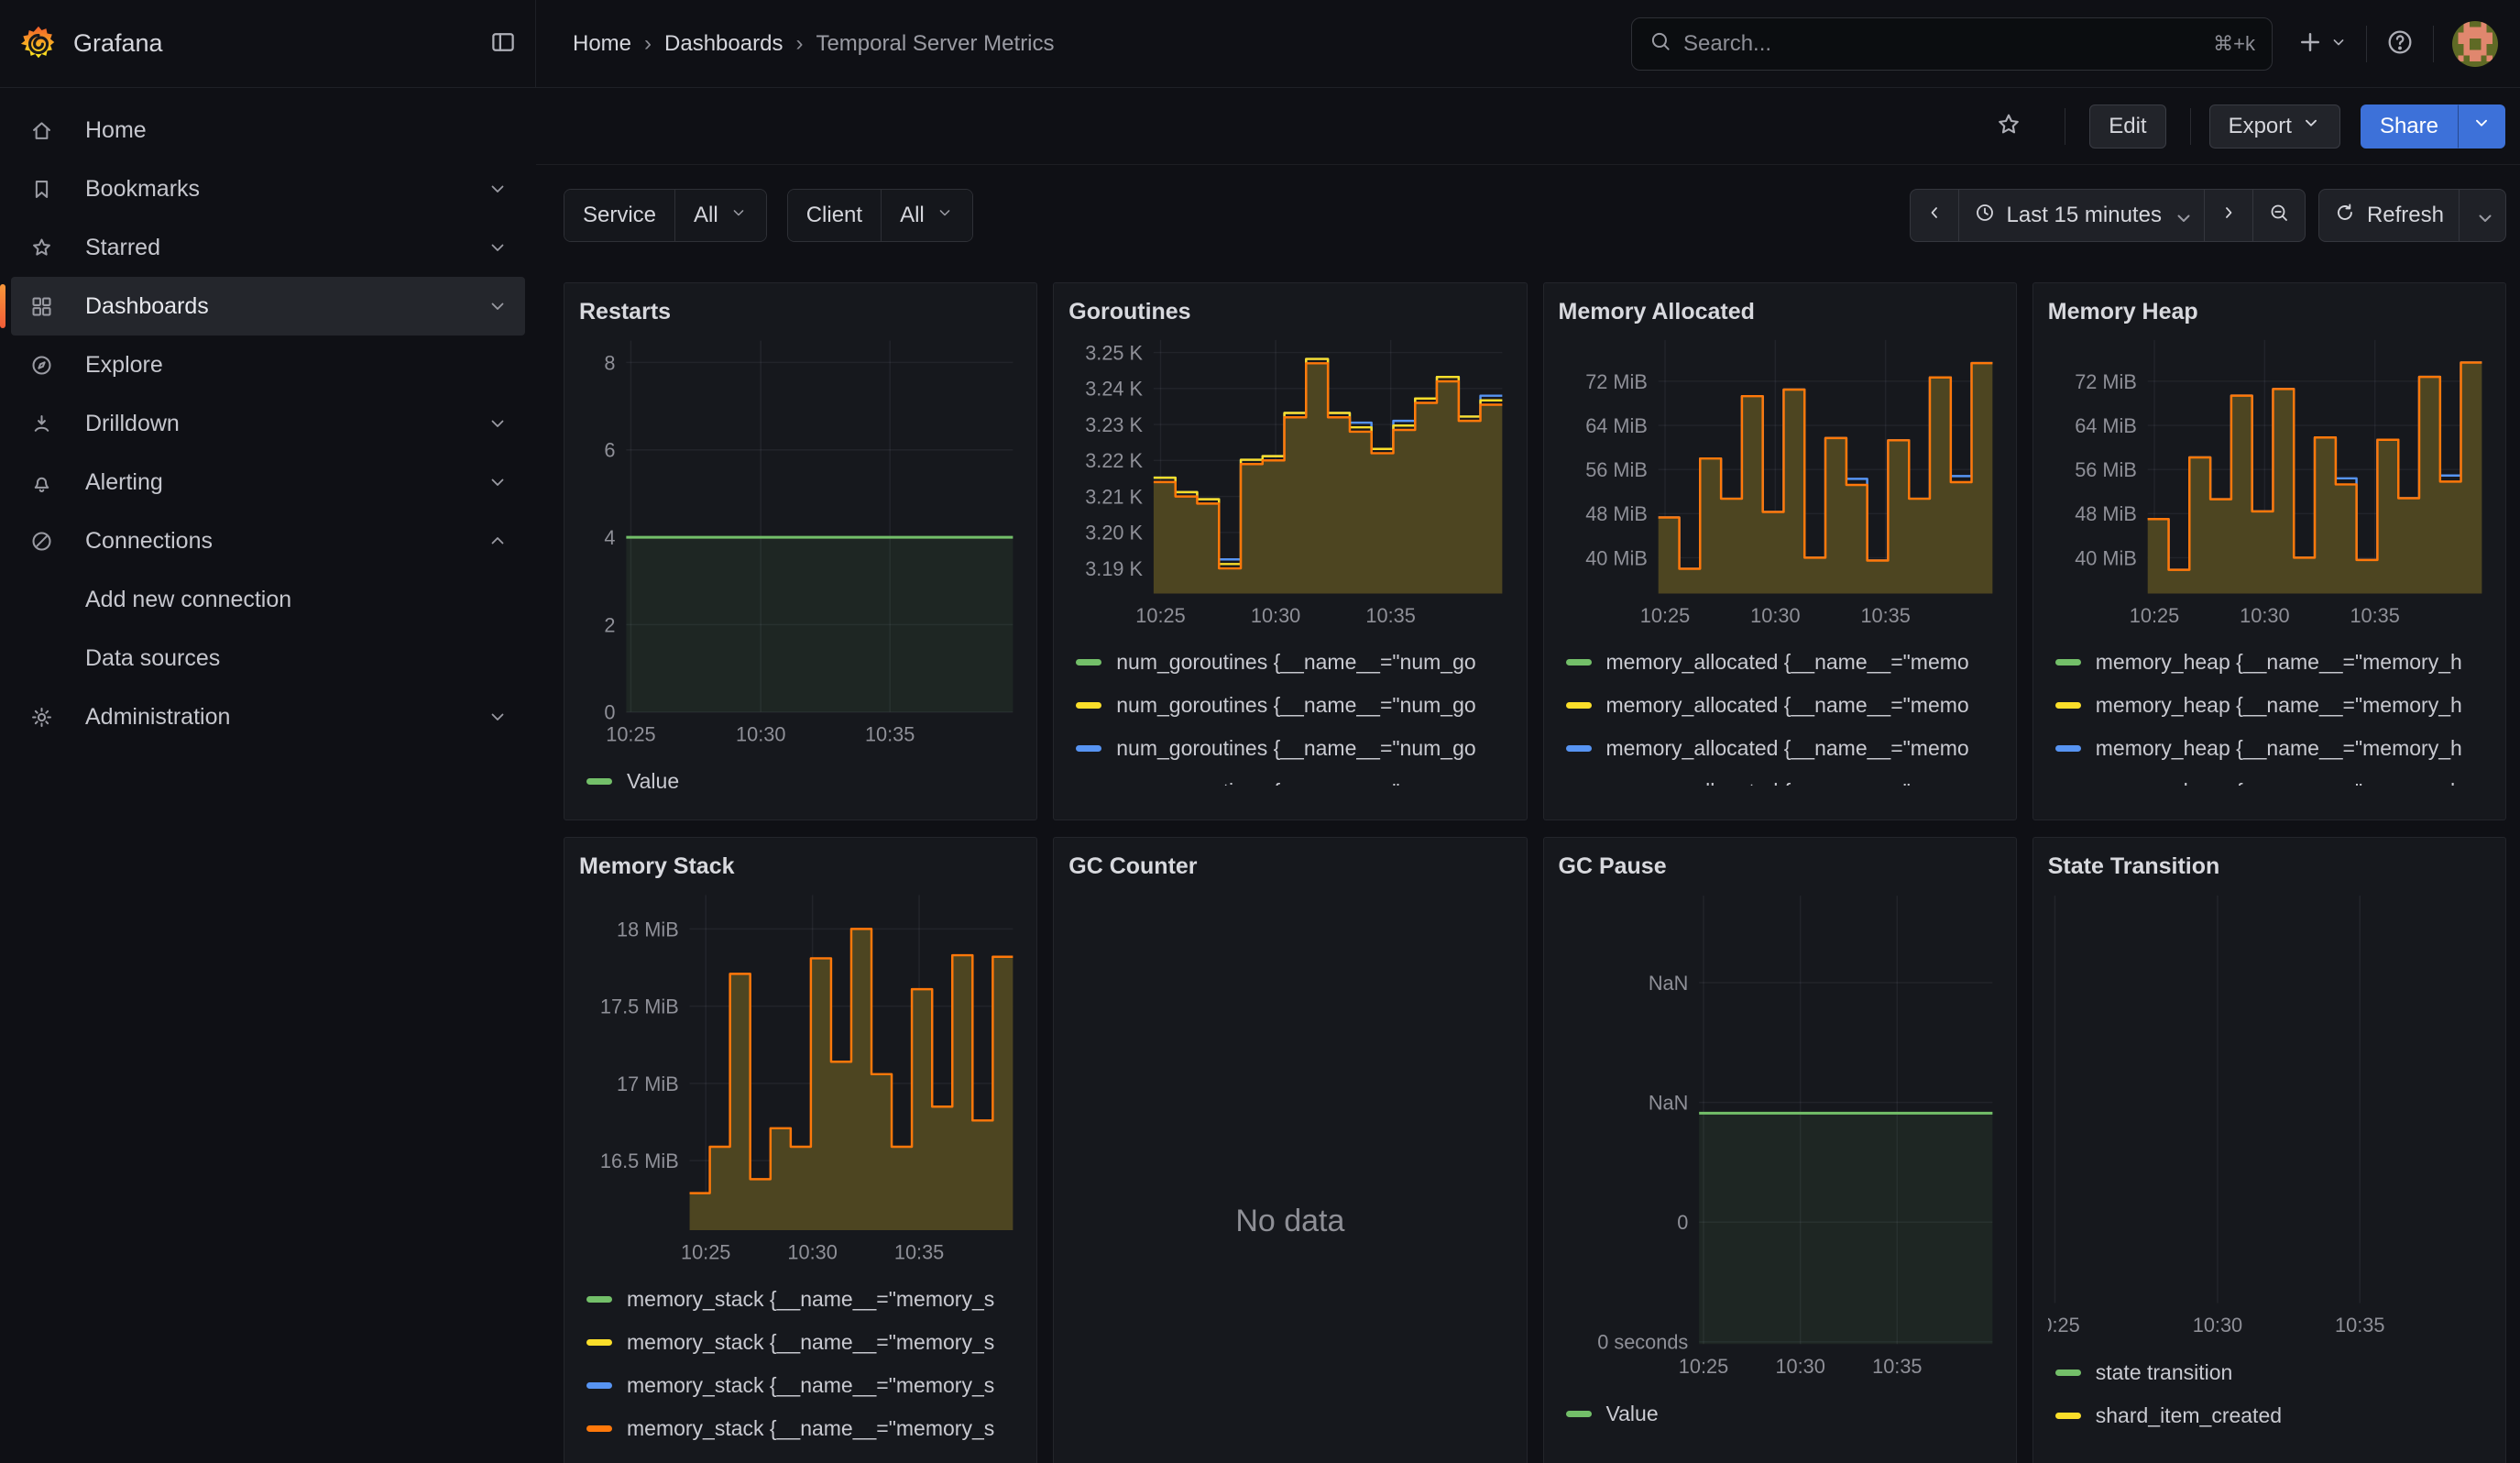  I want to click on sidebar-item-alerting: Alerting, so click(268, 482).